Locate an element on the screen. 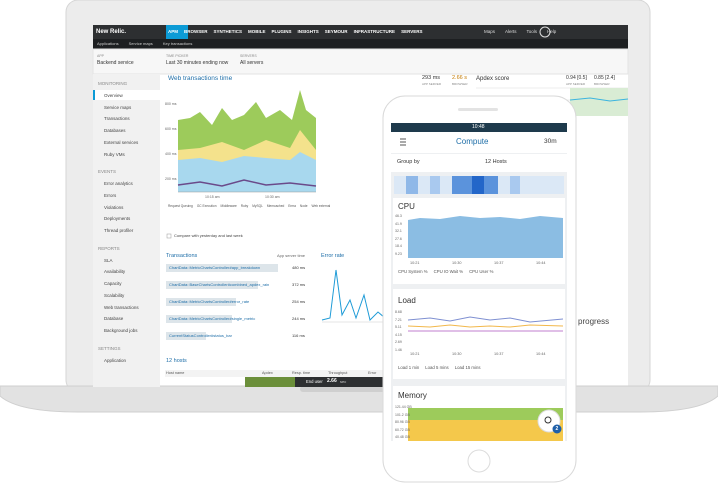 The height and width of the screenshot is (491, 718). nav-item: SEYMOUR is located at coordinates (336, 31).